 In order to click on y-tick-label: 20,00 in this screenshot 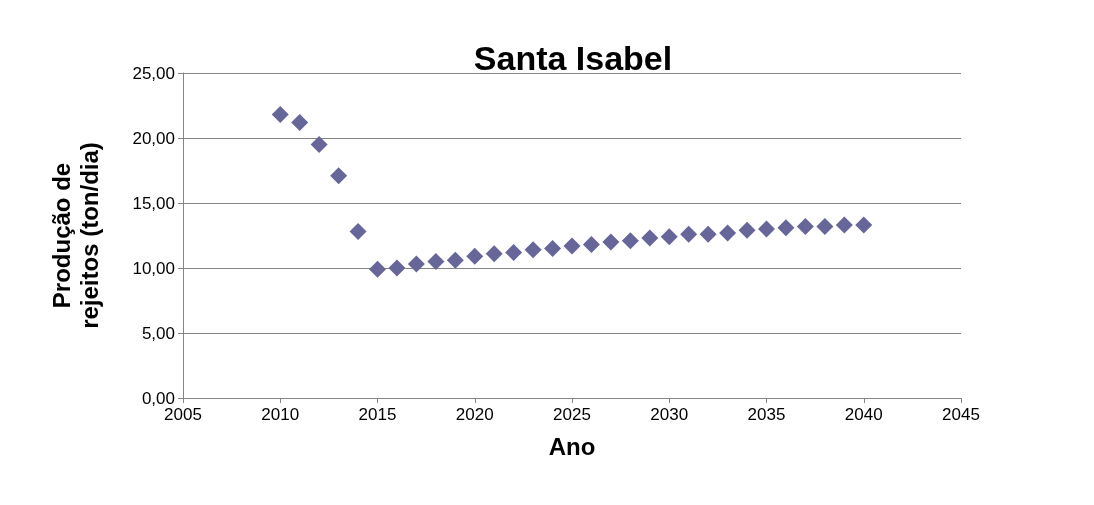, I will do `click(153, 138)`.